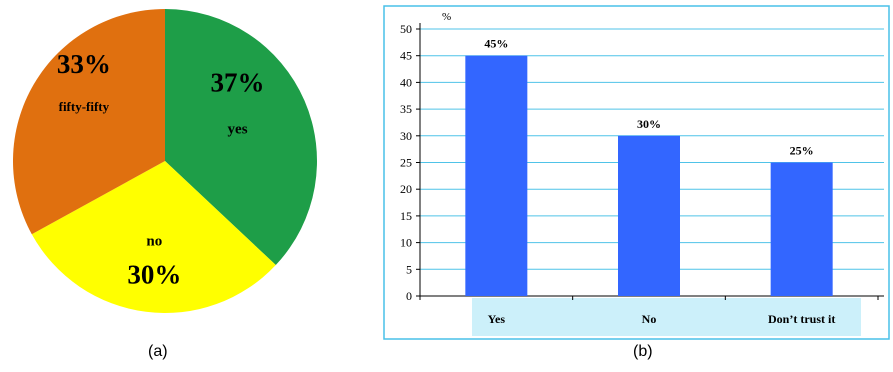 The image size is (893, 372). What do you see at coordinates (238, 83) in the screenshot?
I see `pie-value-label-yes: 37%` at bounding box center [238, 83].